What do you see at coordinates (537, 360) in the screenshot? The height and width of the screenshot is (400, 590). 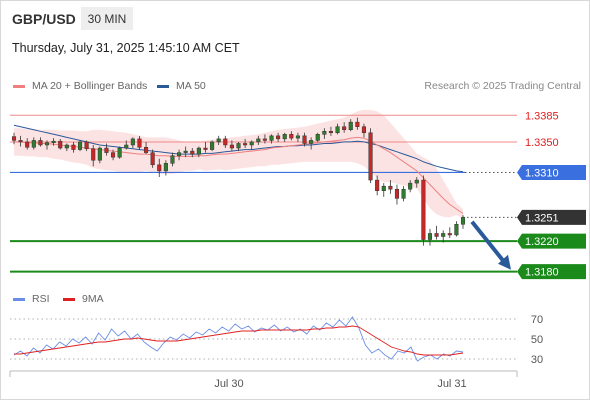 I see `rsi-tick-label: 30` at bounding box center [537, 360].